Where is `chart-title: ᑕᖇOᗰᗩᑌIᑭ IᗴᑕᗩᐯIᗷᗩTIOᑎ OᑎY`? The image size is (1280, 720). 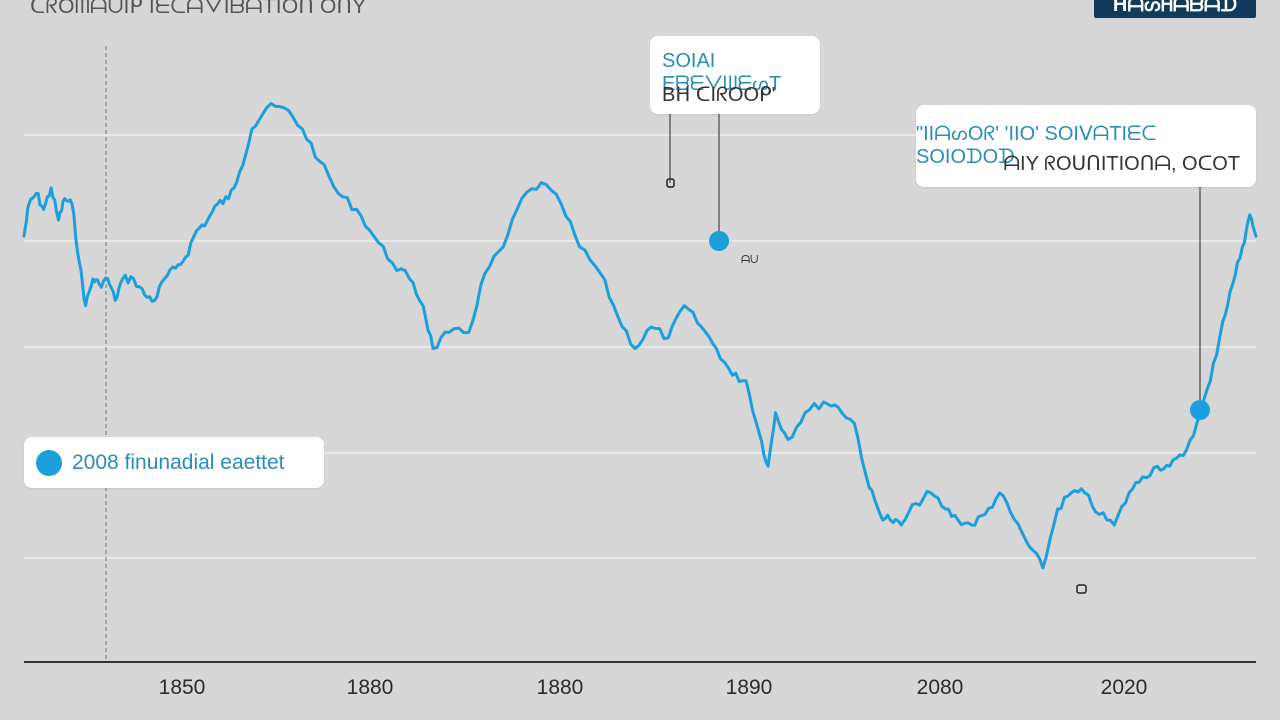 chart-title: ᑕᖇOᗰᗩᑌIᑭ IᗴᑕᗩᐯIᗷᗩTIOᑎ OᑎY is located at coordinates (198, 9).